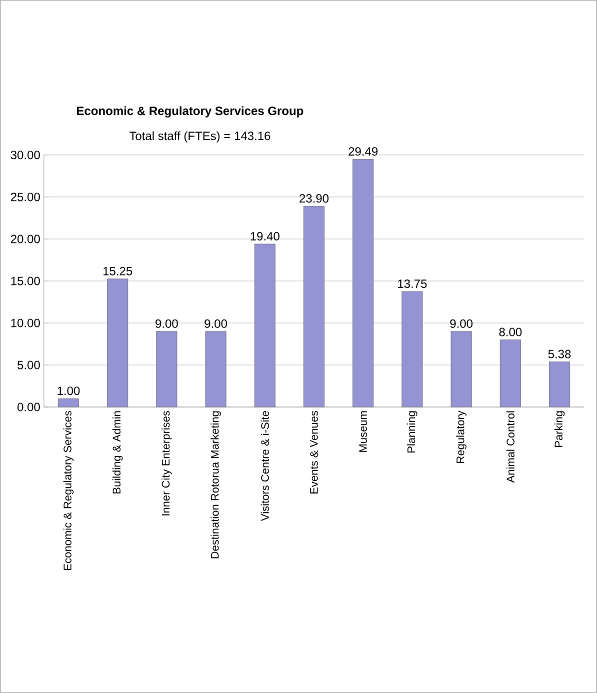  Describe the element at coordinates (117, 271) in the screenshot. I see `data-label: 15.25` at that location.